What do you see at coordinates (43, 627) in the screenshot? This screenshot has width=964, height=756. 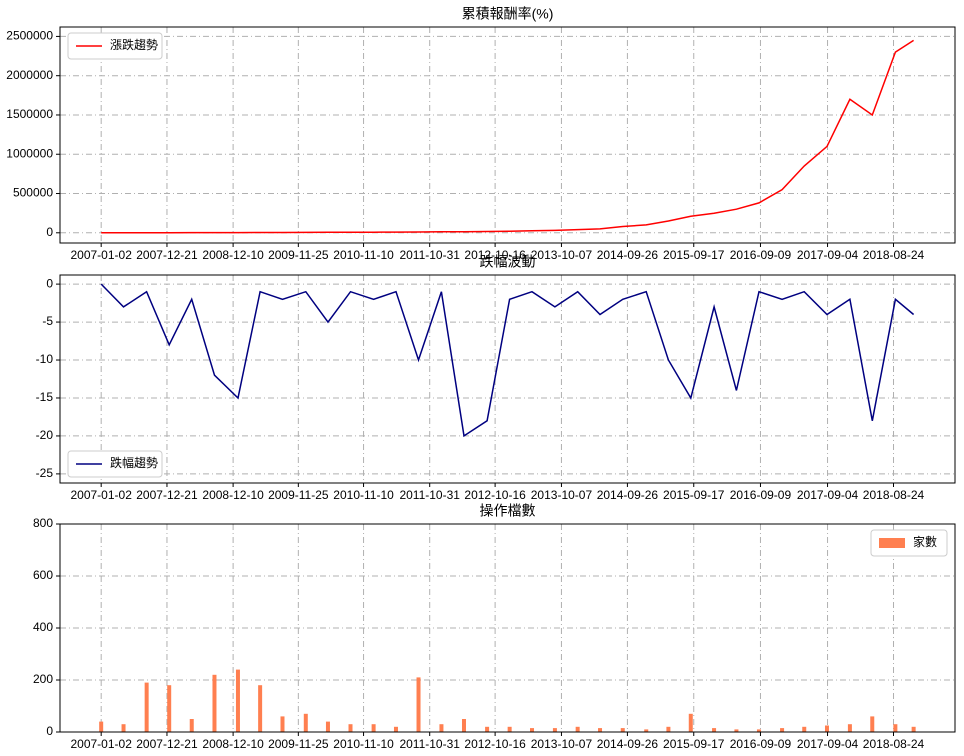 I see `y-tick-label: 400` at bounding box center [43, 627].